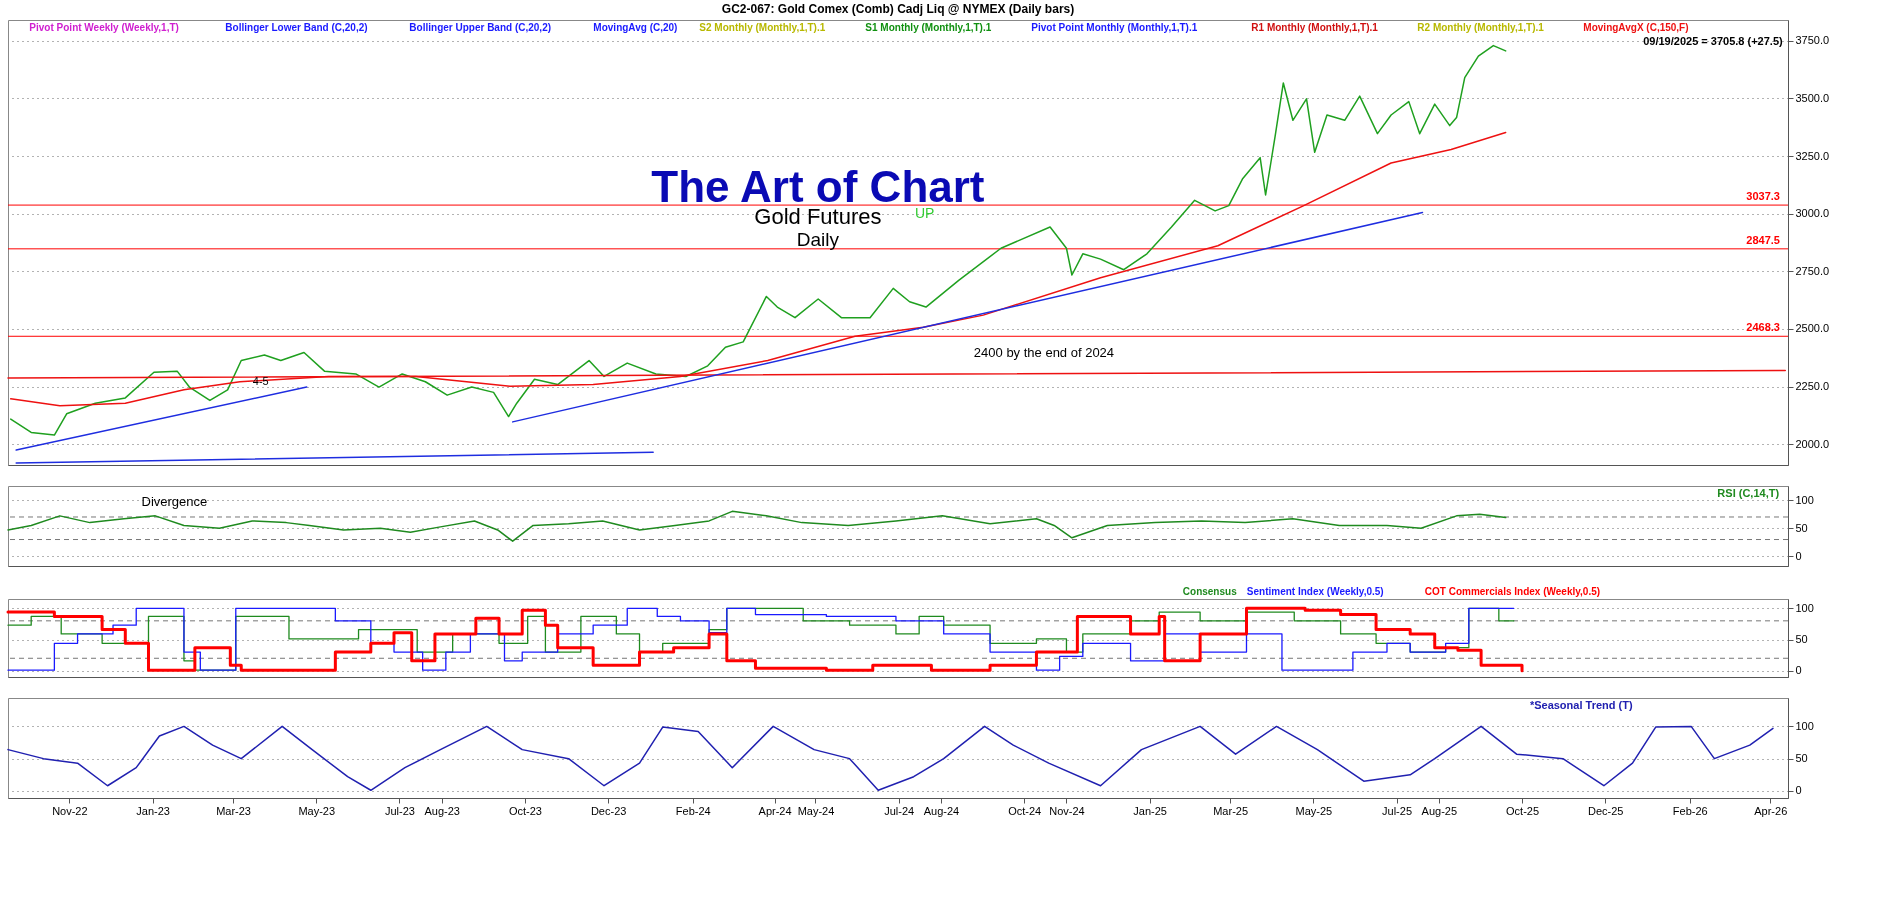 The image size is (1890, 903). I want to click on annotation: 09/19/2025 = 3705.8 (+27.5), so click(1713, 40).